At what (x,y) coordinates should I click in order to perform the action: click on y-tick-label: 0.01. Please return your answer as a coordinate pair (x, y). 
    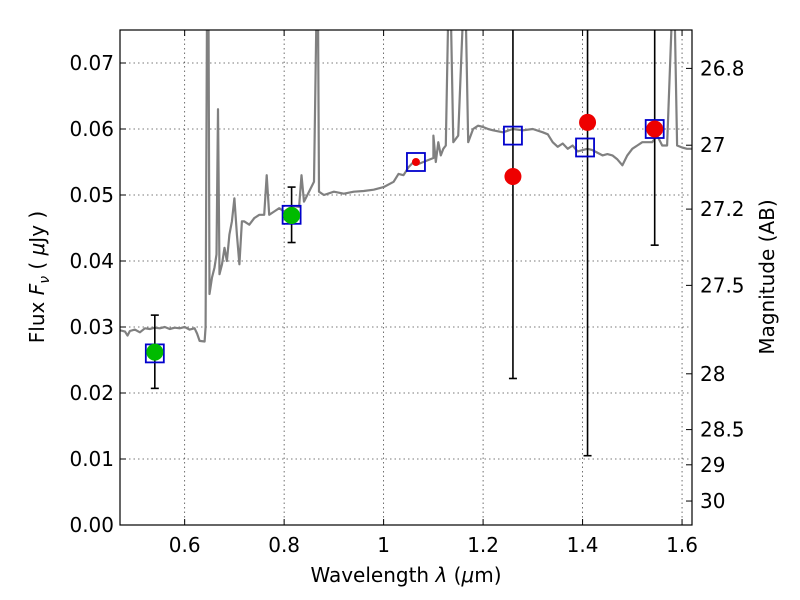
    Looking at the image, I should click on (91, 459).